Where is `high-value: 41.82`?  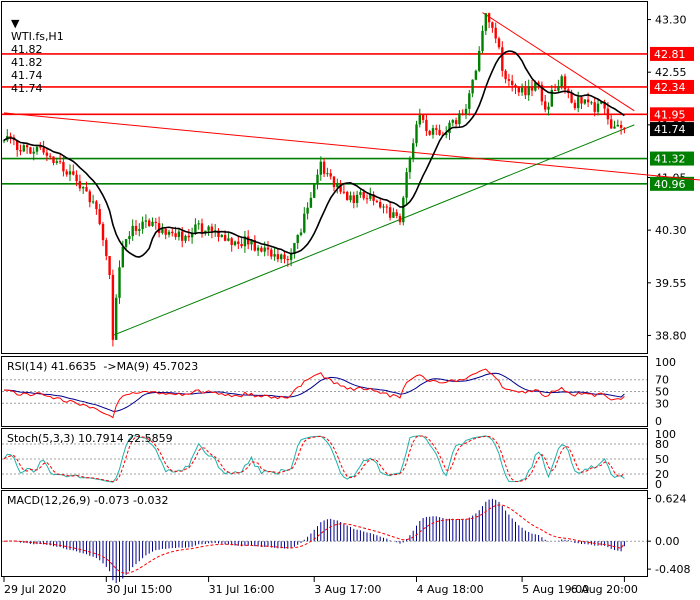
high-value: 41.82 is located at coordinates (27, 62).